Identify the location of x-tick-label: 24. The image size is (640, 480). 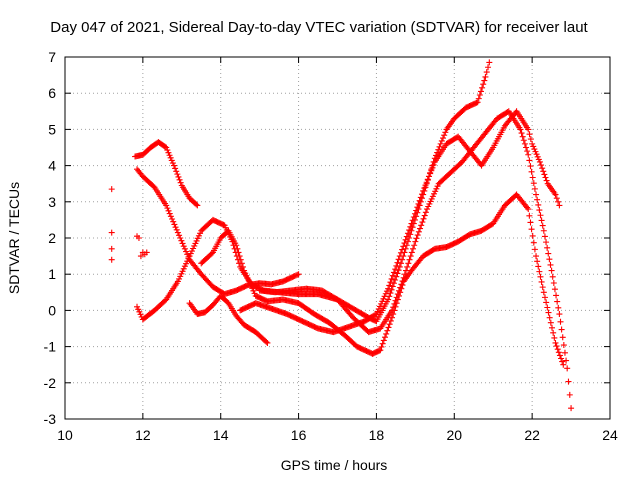
(610, 435).